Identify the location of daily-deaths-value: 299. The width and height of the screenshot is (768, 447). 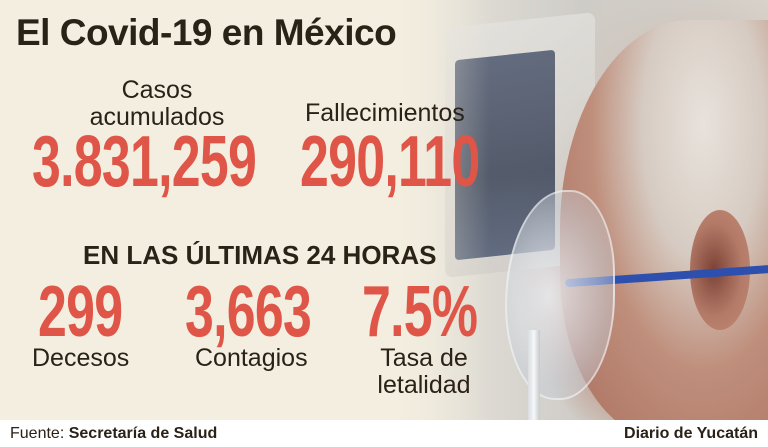
(80, 312).